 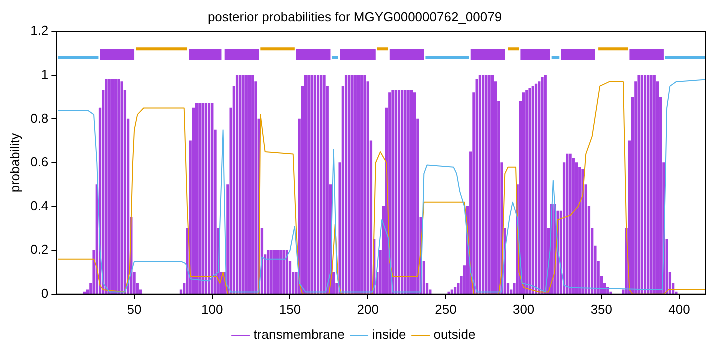 I want to click on y-axis-title: probability, so click(x=14, y=162).